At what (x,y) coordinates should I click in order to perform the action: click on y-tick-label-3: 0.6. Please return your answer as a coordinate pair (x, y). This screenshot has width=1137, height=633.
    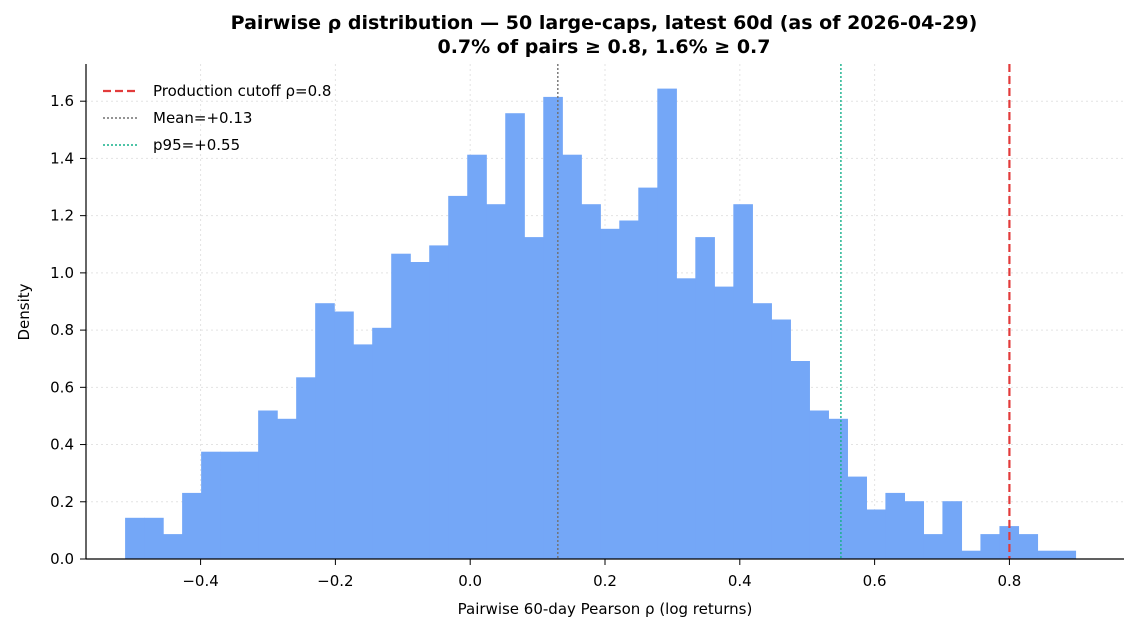
    Looking at the image, I should click on (62, 387).